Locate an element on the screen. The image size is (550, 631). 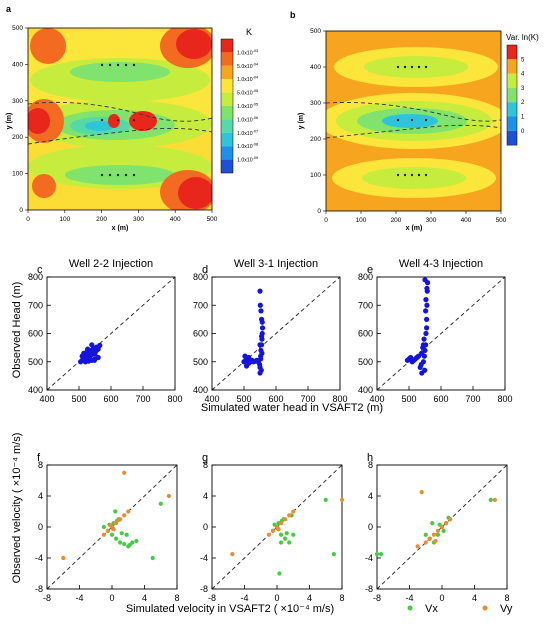
legend-label-vy: Vy is located at coordinates (506, 609).